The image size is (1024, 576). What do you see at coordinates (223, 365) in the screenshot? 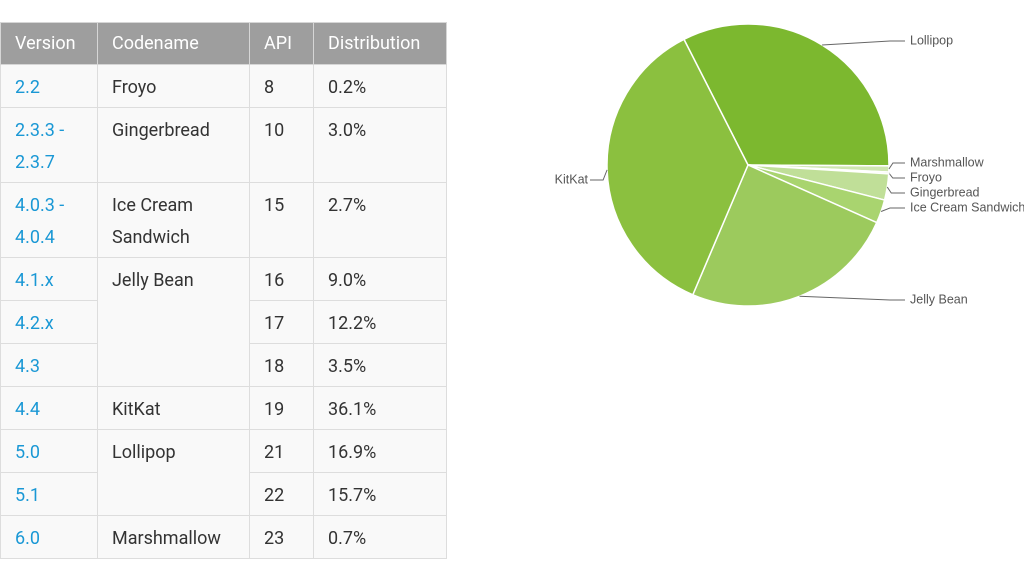
I see `table-row: 4.3 18 3.5%` at bounding box center [223, 365].